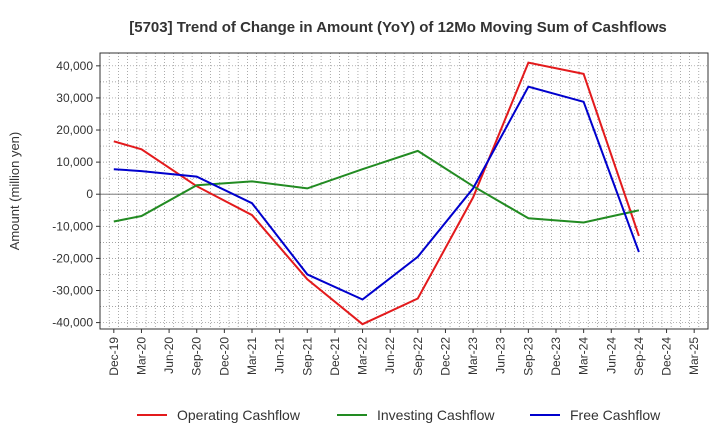 The height and width of the screenshot is (440, 720). What do you see at coordinates (667, 356) in the screenshot?
I see `x-tick-label: Dec-24` at bounding box center [667, 356].